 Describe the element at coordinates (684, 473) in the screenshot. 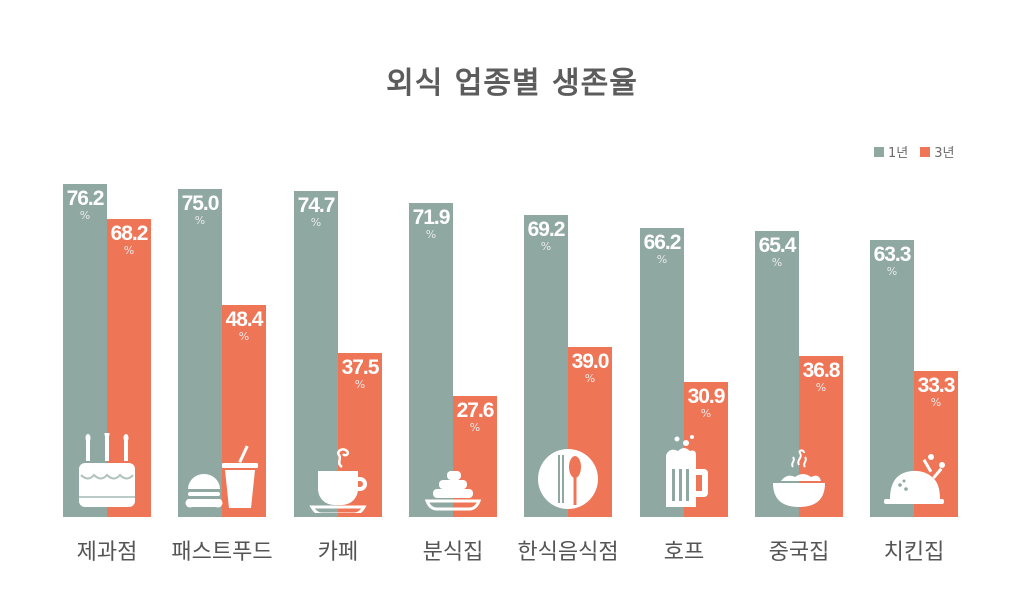

I see `beer-mug-icon` at that location.